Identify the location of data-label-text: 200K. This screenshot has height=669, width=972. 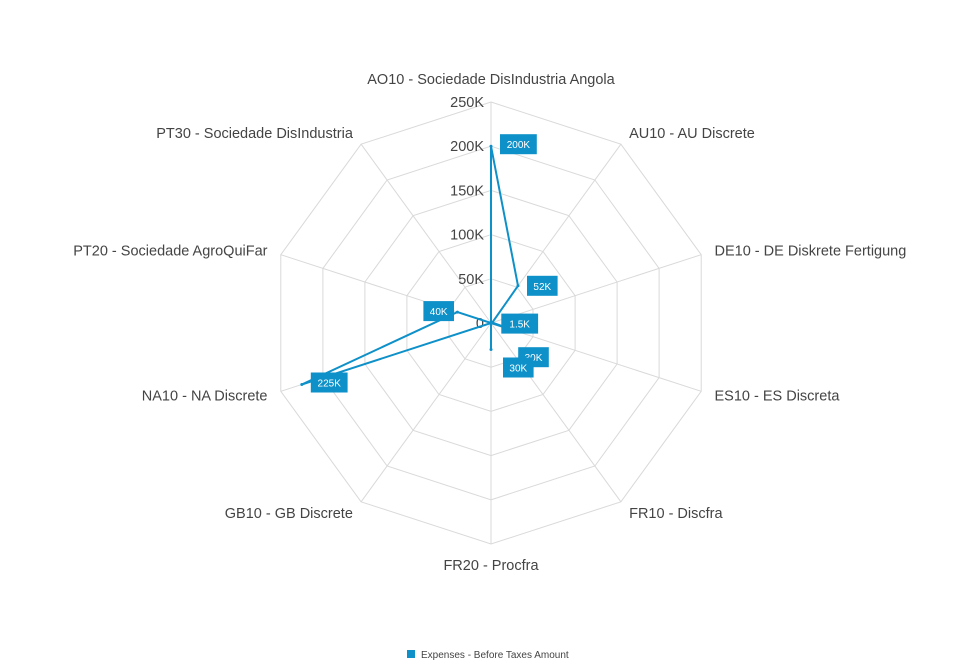
(519, 145).